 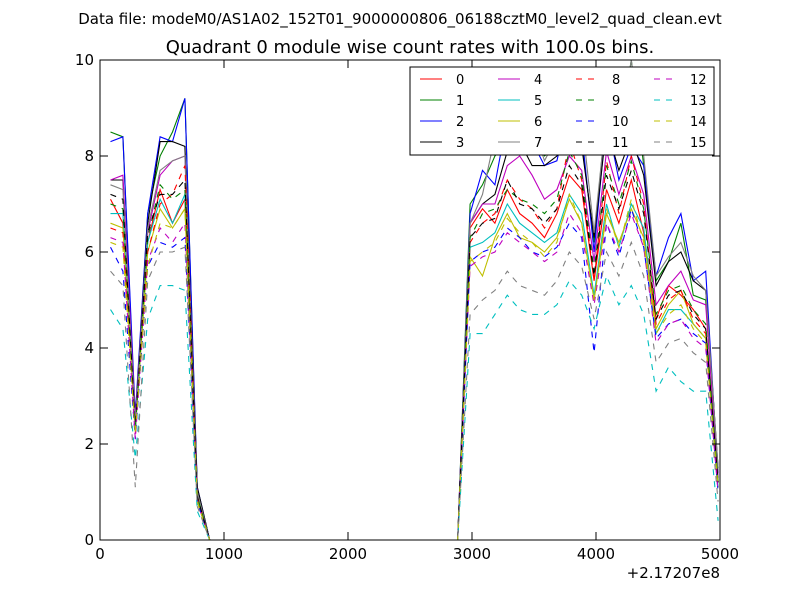 What do you see at coordinates (538, 143) in the screenshot?
I see `legend-label-7: 7` at bounding box center [538, 143].